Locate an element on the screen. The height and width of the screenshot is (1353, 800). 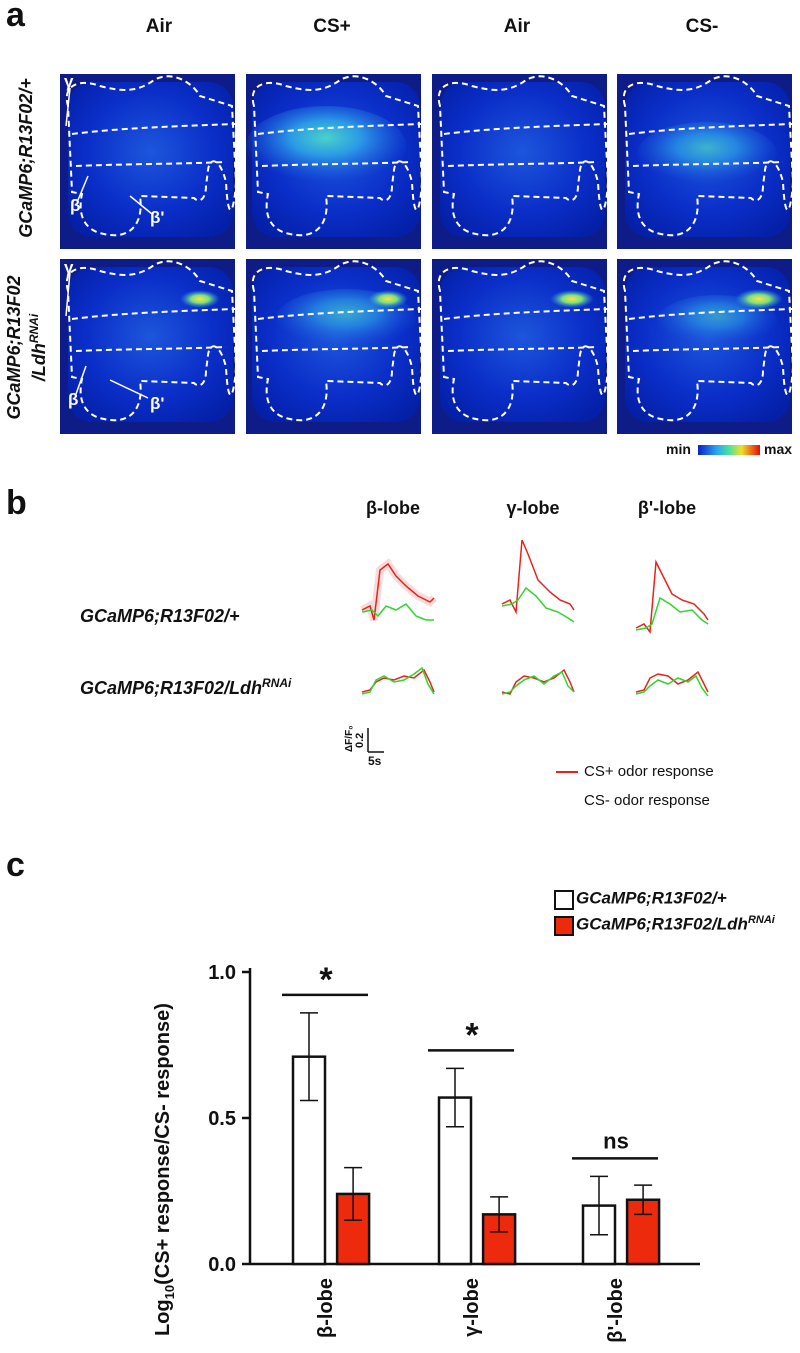
lobe-label-gamma-row1: γ is located at coordinates (69, 81).